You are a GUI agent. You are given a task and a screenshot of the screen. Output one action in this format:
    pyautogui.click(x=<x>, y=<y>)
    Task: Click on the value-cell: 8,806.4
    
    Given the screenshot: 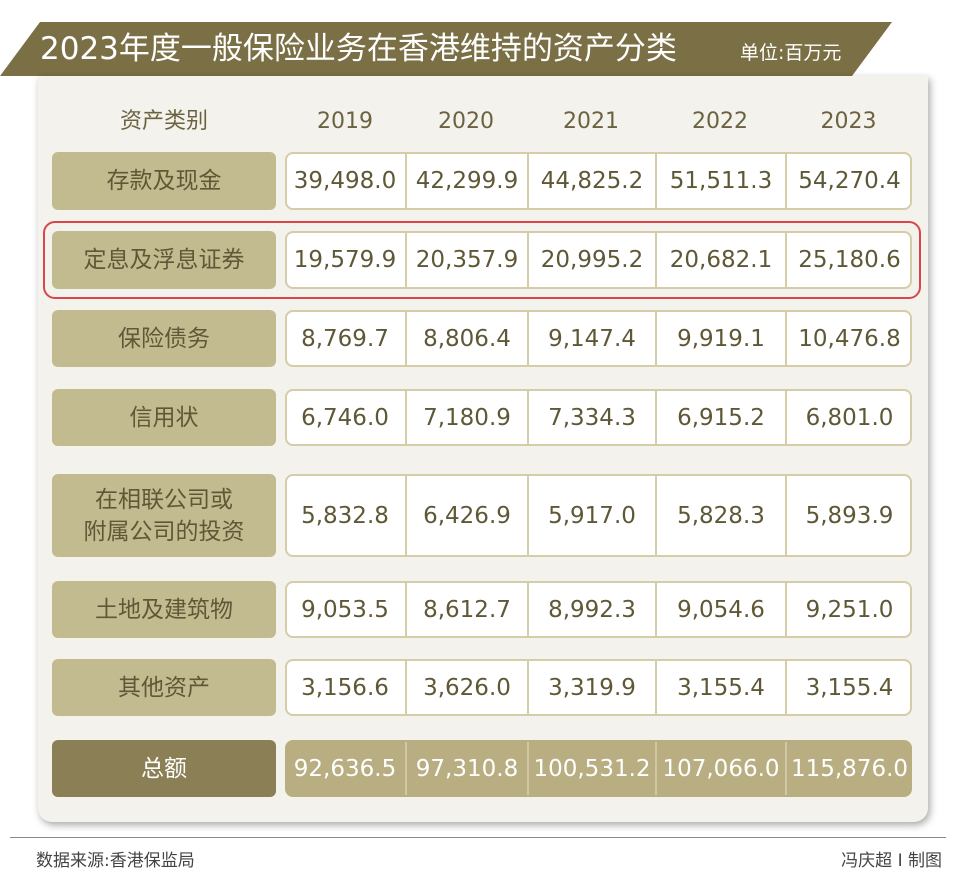 What is the action you would take?
    pyautogui.click(x=466, y=338)
    